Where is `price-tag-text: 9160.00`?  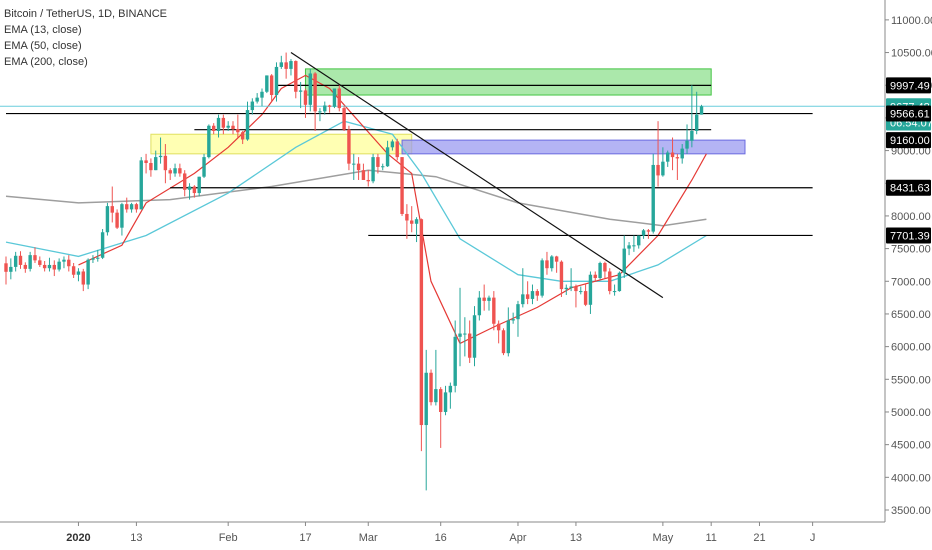 price-tag-text: 9160.00 is located at coordinates (910, 141).